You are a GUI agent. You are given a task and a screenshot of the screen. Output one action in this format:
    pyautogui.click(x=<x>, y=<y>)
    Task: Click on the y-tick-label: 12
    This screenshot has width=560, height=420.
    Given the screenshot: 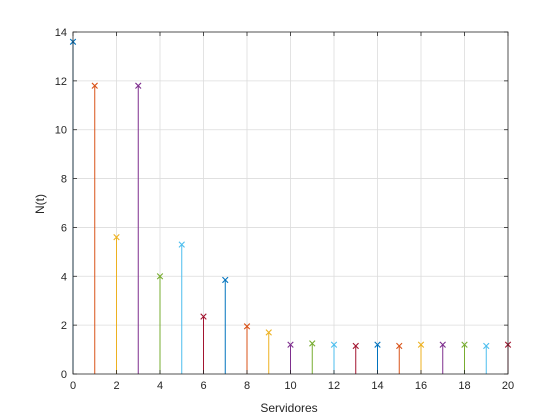 What is the action you would take?
    pyautogui.click(x=61, y=82)
    